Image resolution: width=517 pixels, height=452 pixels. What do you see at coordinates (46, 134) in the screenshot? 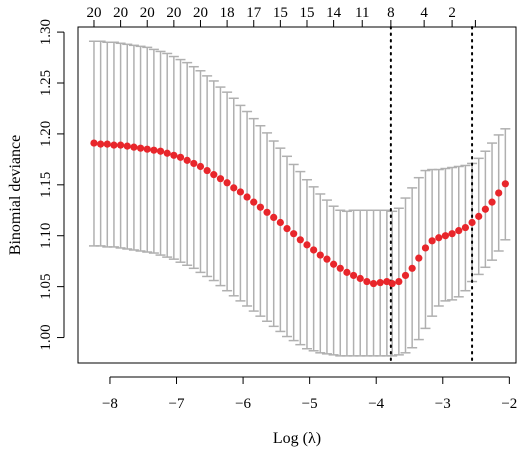
I see `y-tick-label: 1.20` at bounding box center [46, 134].